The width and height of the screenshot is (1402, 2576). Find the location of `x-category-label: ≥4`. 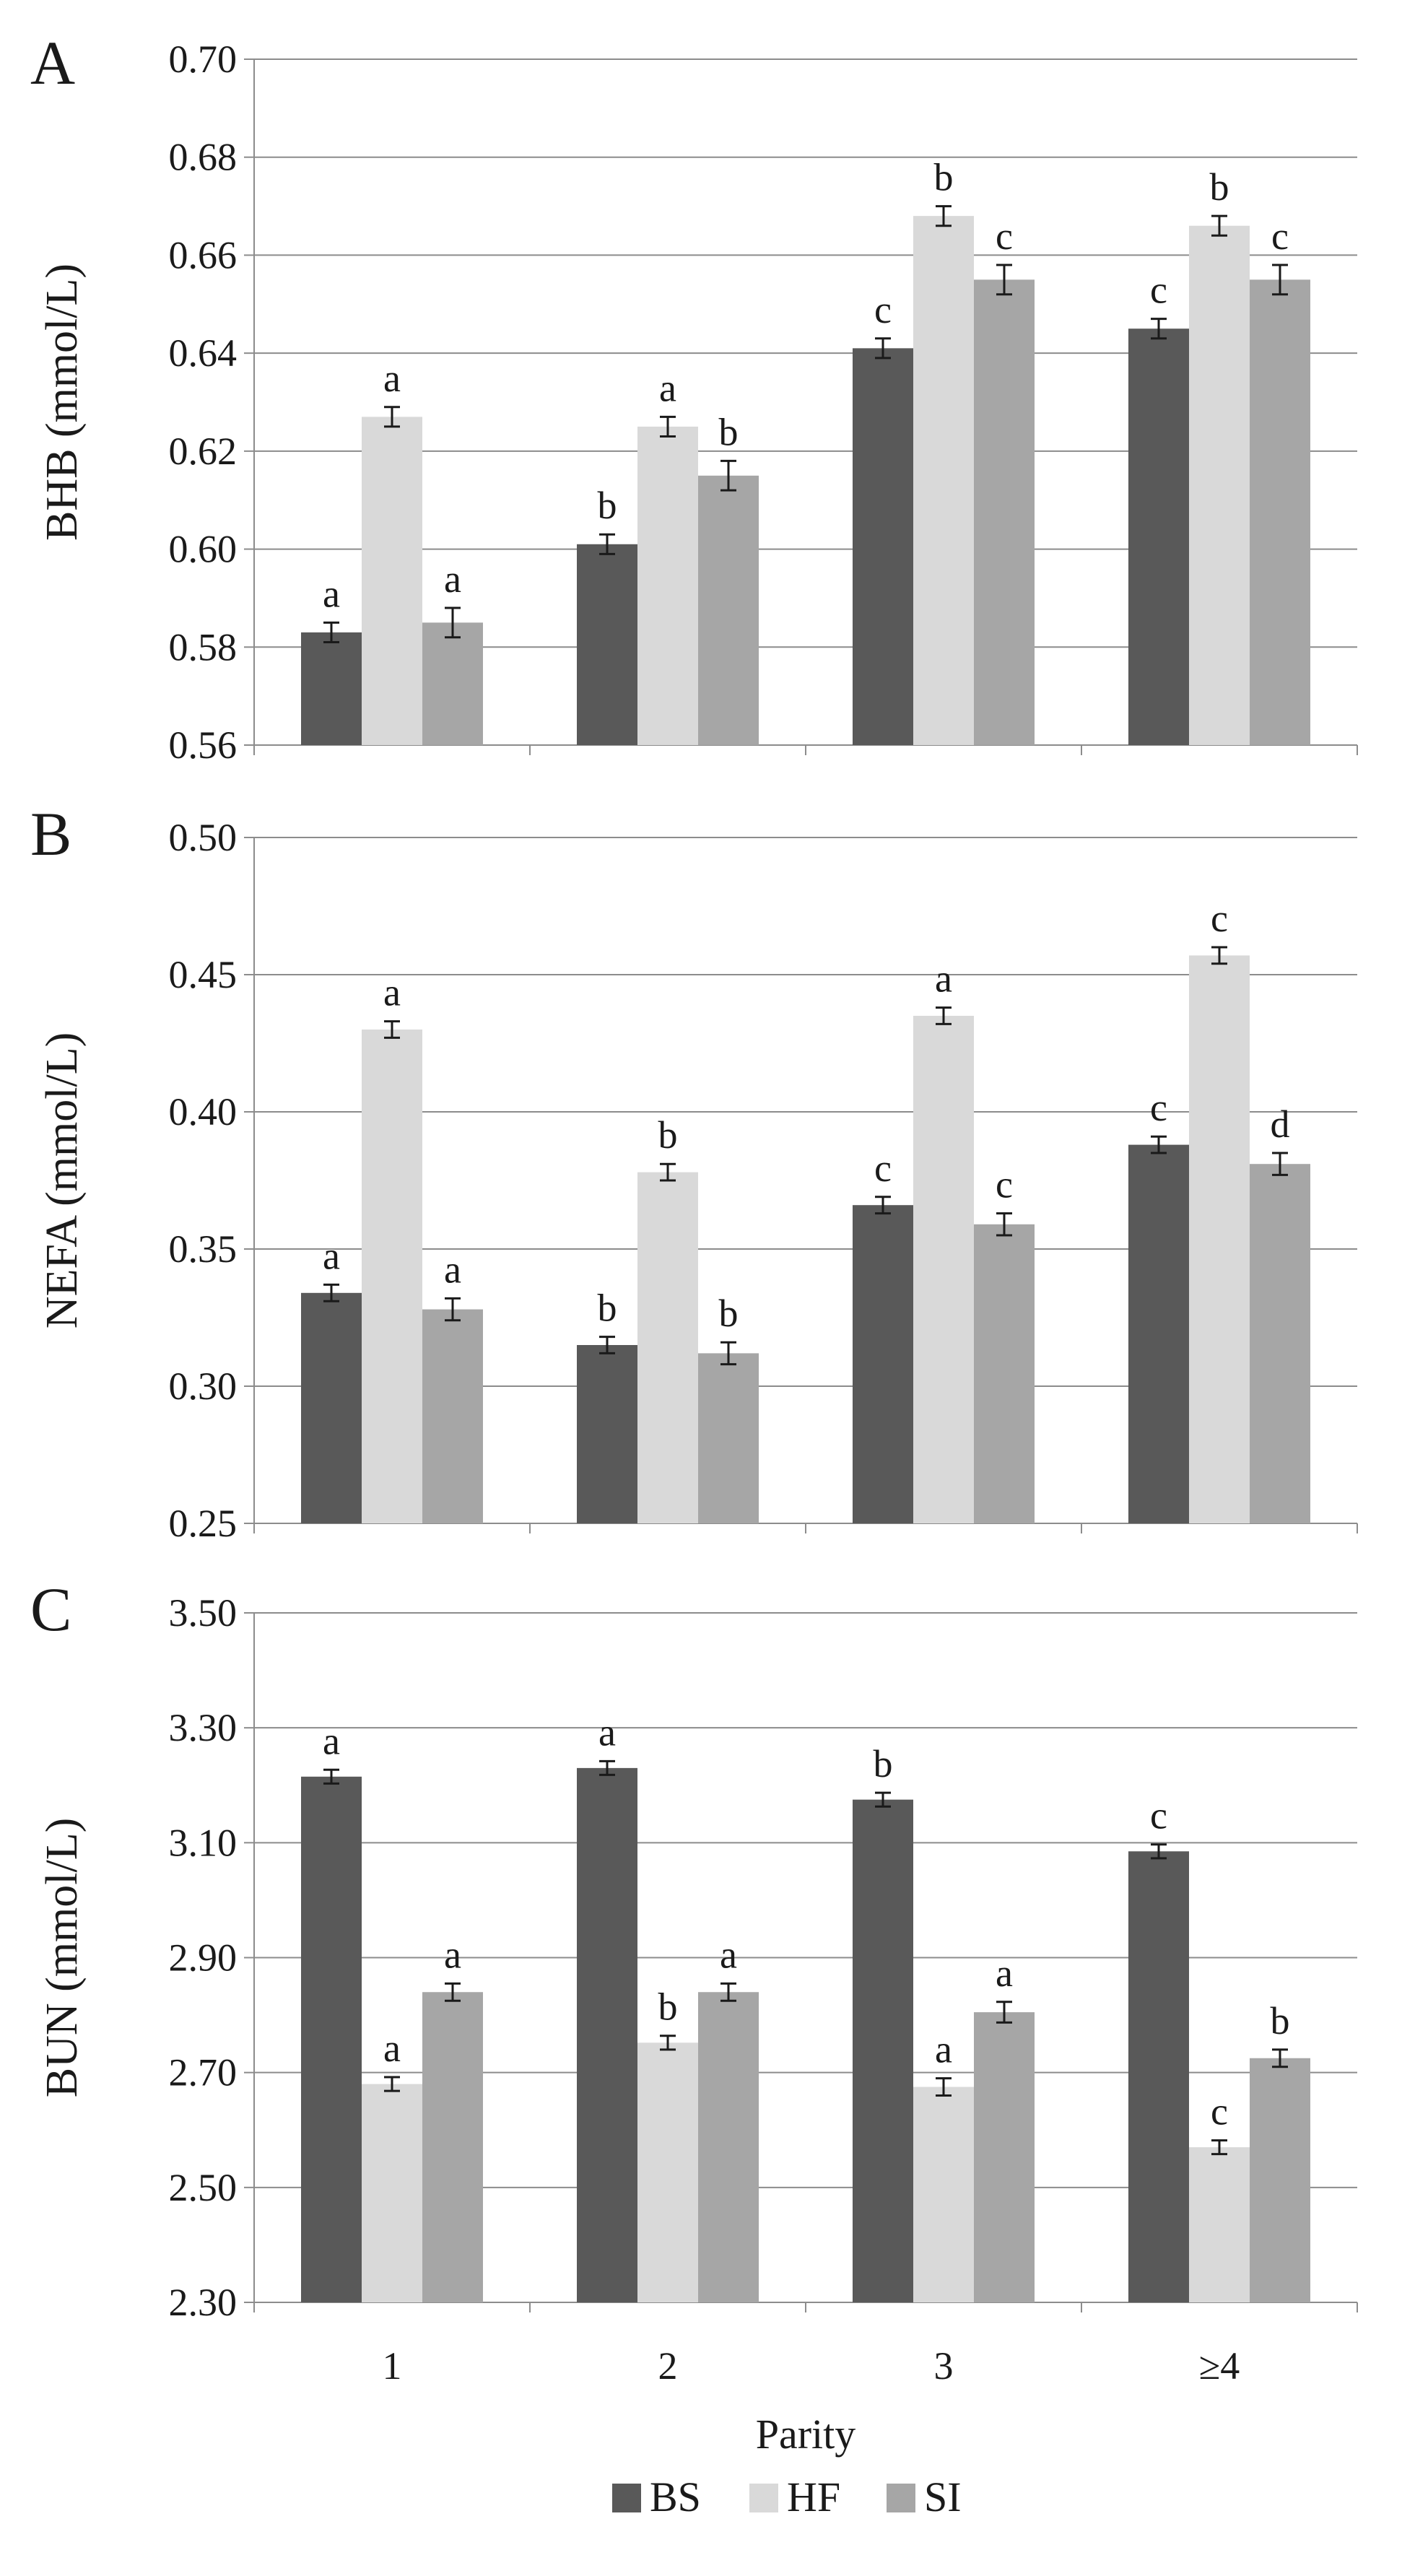

x-category-label: ≥4 is located at coordinates (1219, 2366).